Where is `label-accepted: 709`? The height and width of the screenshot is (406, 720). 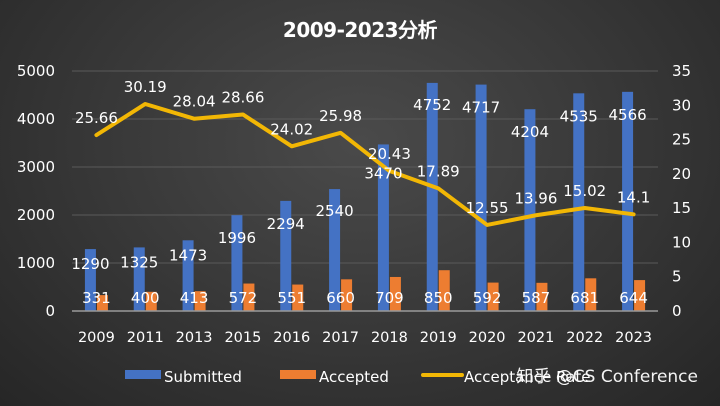
label-accepted: 709 is located at coordinates (389, 298).